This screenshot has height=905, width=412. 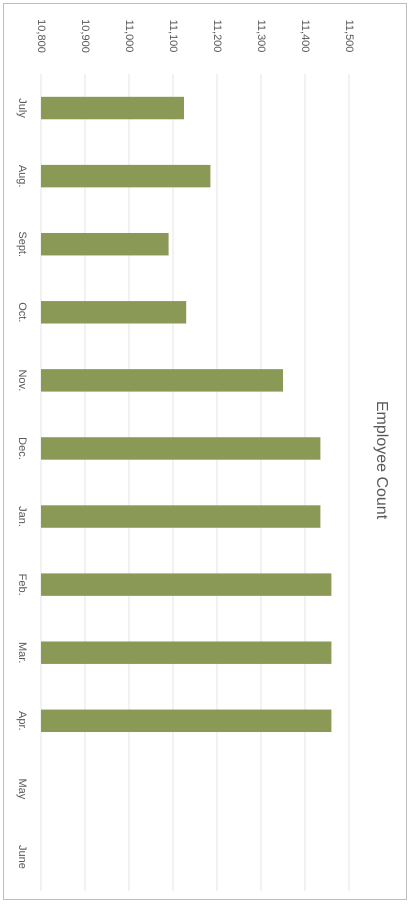 I want to click on value-tick-label: 11,300, so click(x=261, y=36).